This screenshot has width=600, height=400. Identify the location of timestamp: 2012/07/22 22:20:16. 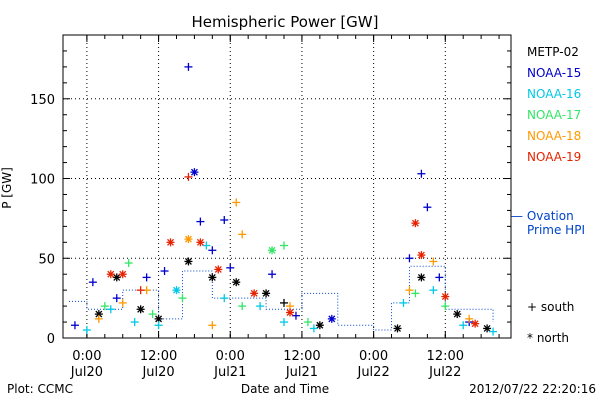
(532, 389).